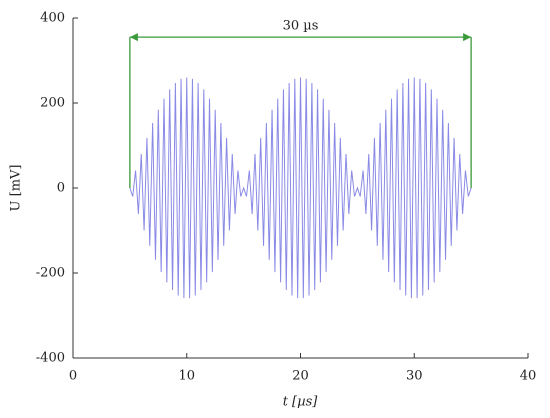 This screenshot has width=550, height=418. Describe the element at coordinates (528, 376) in the screenshot. I see `x-tick-label: 40` at that location.